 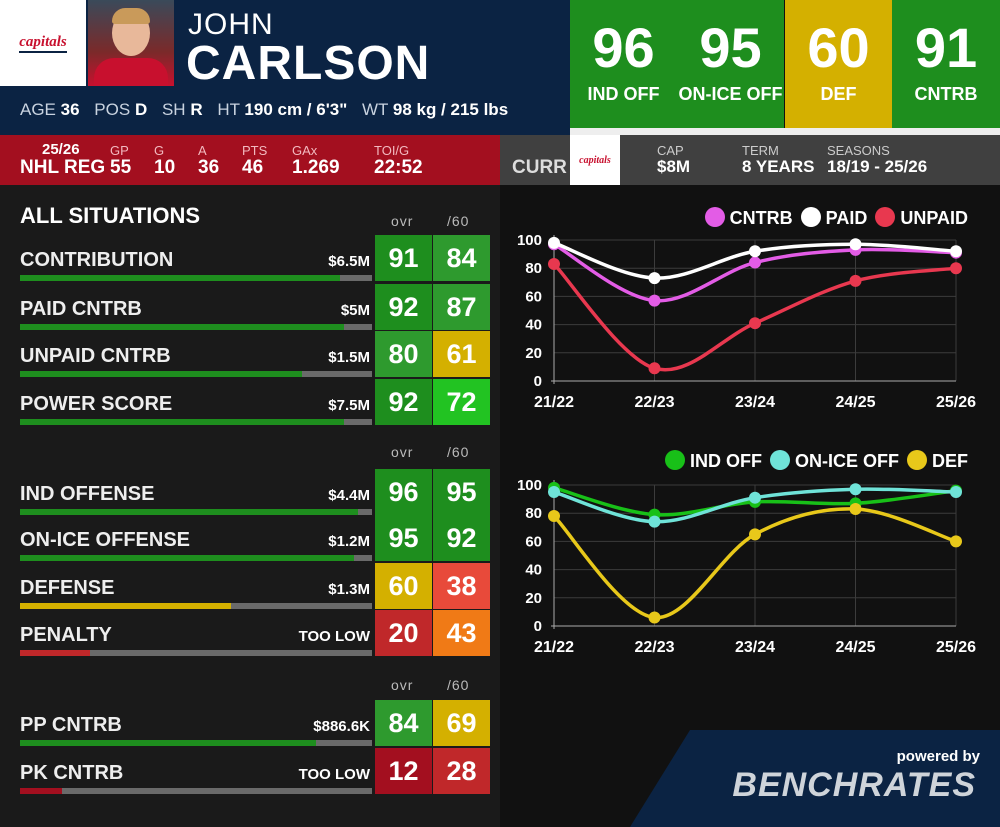 I want to click on top-rating-label: IND OFF, so click(x=623, y=94).